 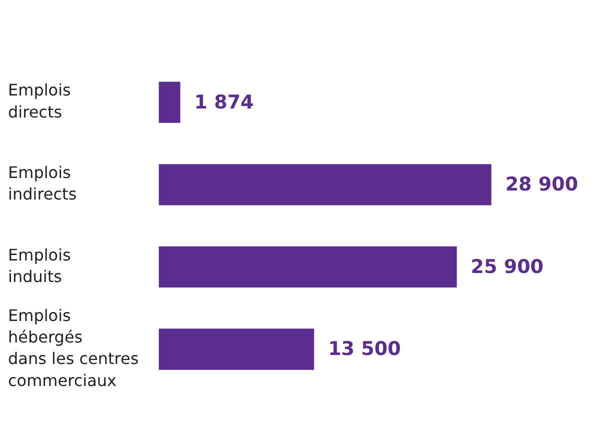 I want to click on data-label: 13 500, so click(x=364, y=349).